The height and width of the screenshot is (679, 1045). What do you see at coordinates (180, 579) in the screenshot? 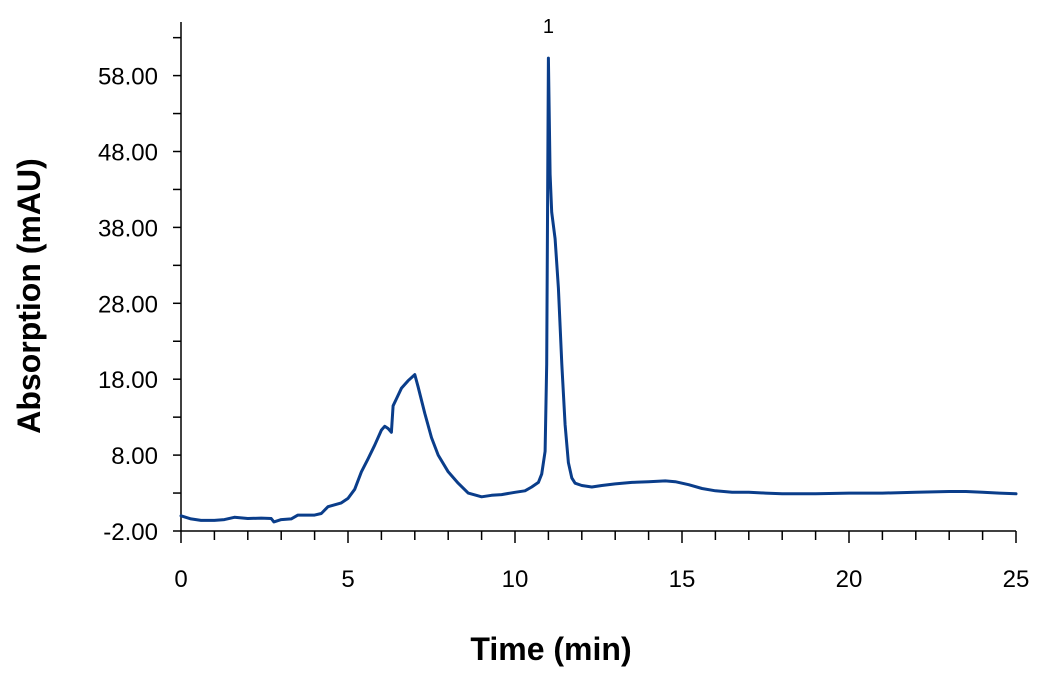
I see `x-tick-label: 0` at bounding box center [180, 579].